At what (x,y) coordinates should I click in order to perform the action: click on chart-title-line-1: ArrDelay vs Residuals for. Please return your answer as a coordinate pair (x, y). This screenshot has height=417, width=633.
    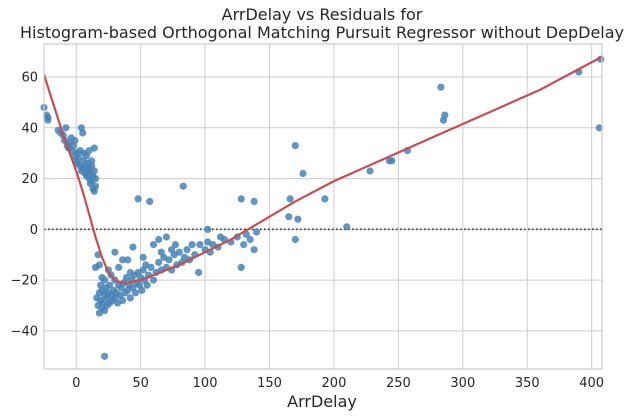
    Looking at the image, I should click on (322, 14).